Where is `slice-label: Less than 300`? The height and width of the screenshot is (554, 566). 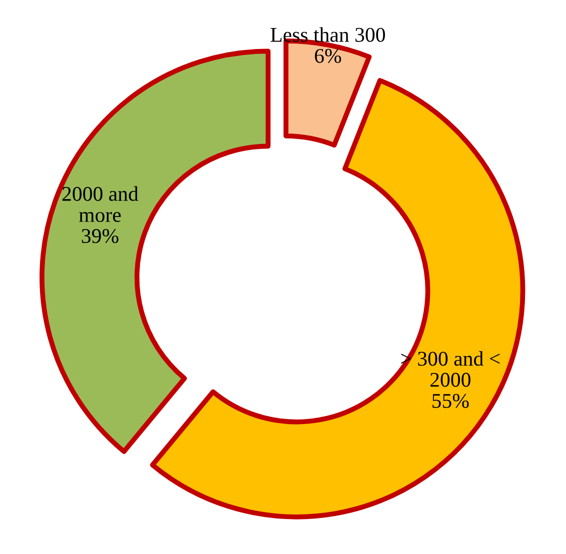 slice-label: Less than 300 is located at coordinates (327, 34).